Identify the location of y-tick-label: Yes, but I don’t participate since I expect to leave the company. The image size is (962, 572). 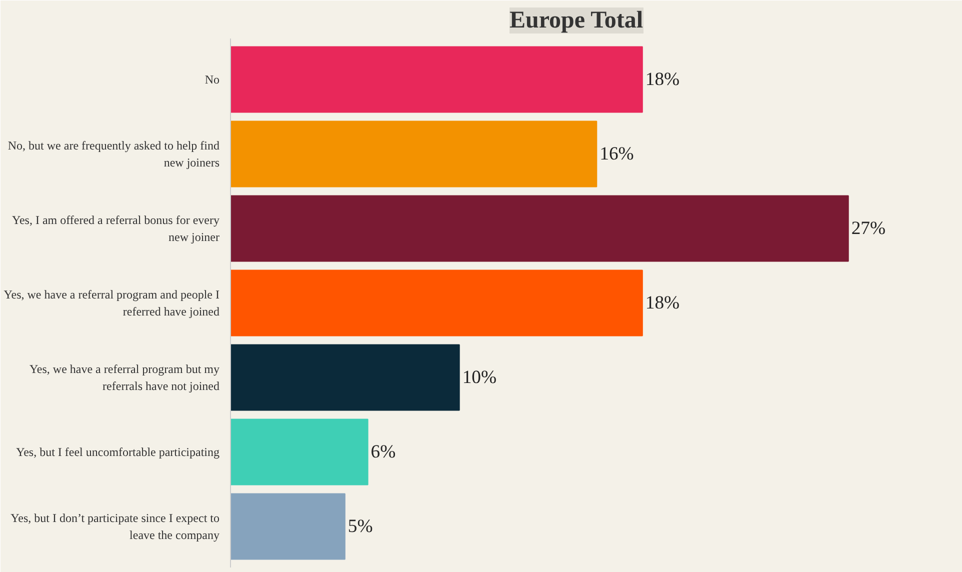
(115, 526).